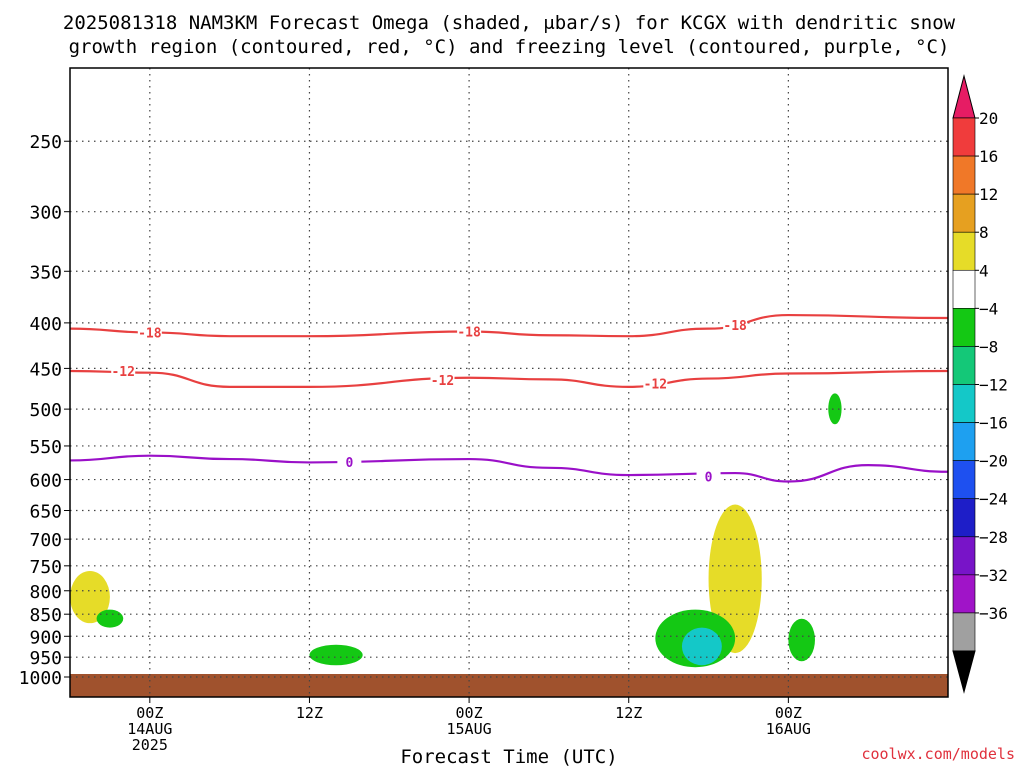 The height and width of the screenshot is (772, 1024). What do you see at coordinates (45, 410) in the screenshot?
I see `y-tick-label-500: 500` at bounding box center [45, 410].